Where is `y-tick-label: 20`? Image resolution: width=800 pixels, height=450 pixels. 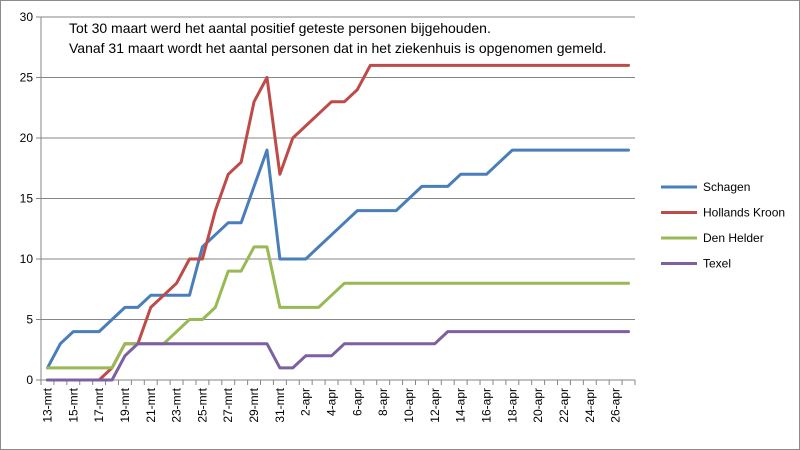 y-tick-label: 20 is located at coordinates (27, 138).